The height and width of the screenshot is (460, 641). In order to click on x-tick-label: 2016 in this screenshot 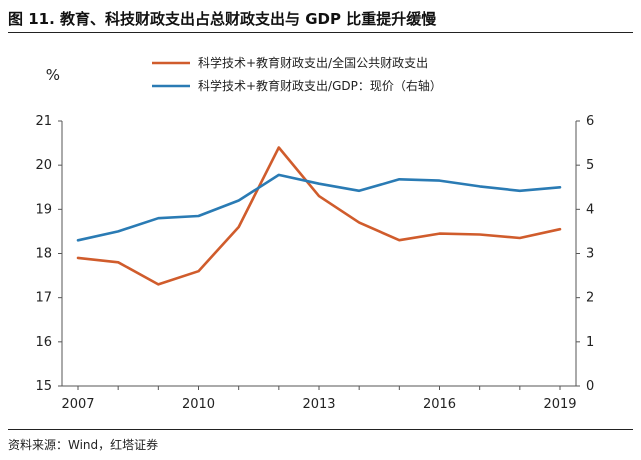, I will do `click(439, 404)`.